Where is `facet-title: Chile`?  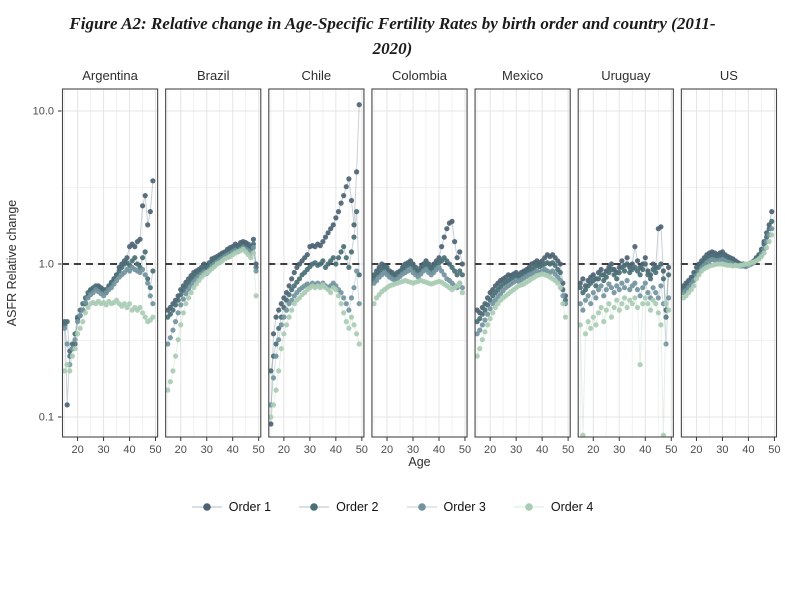
facet-title: Chile is located at coordinates (317, 75).